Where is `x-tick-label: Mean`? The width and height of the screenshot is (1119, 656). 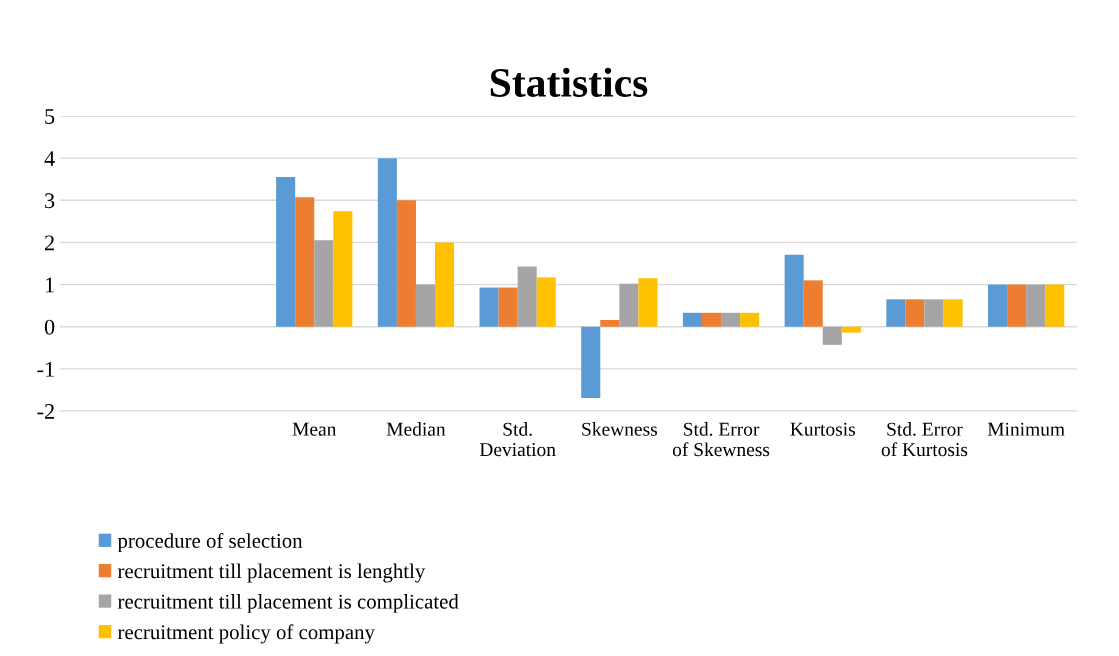
x-tick-label: Mean is located at coordinates (314, 429).